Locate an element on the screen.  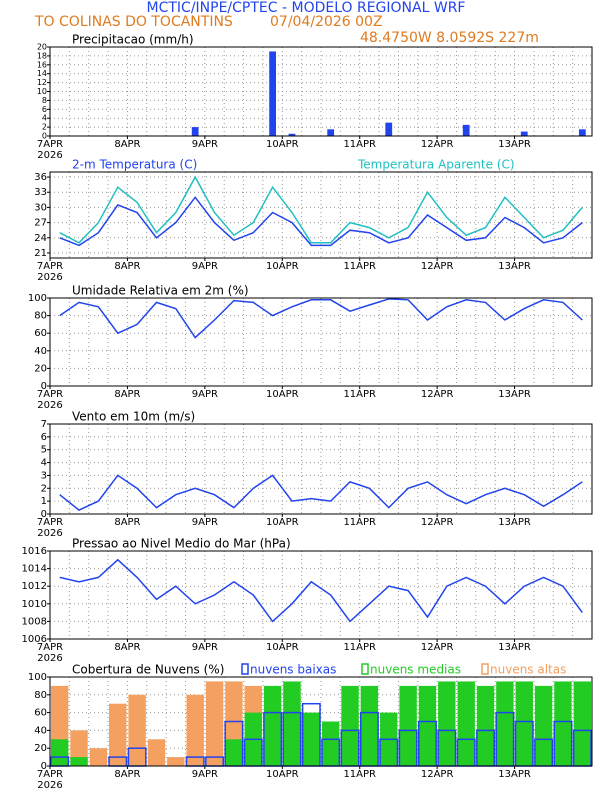
y-tick-label: 30 is located at coordinates (40, 207).